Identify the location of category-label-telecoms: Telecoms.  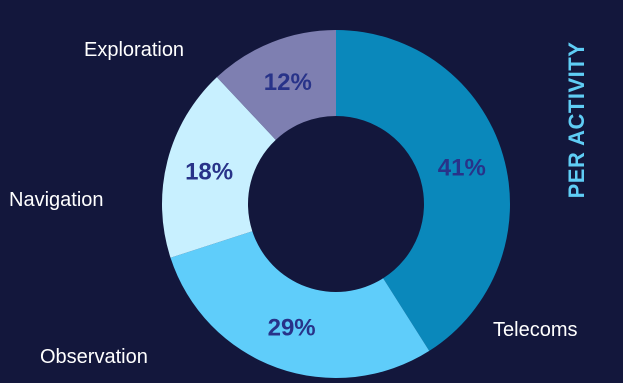
(535, 330).